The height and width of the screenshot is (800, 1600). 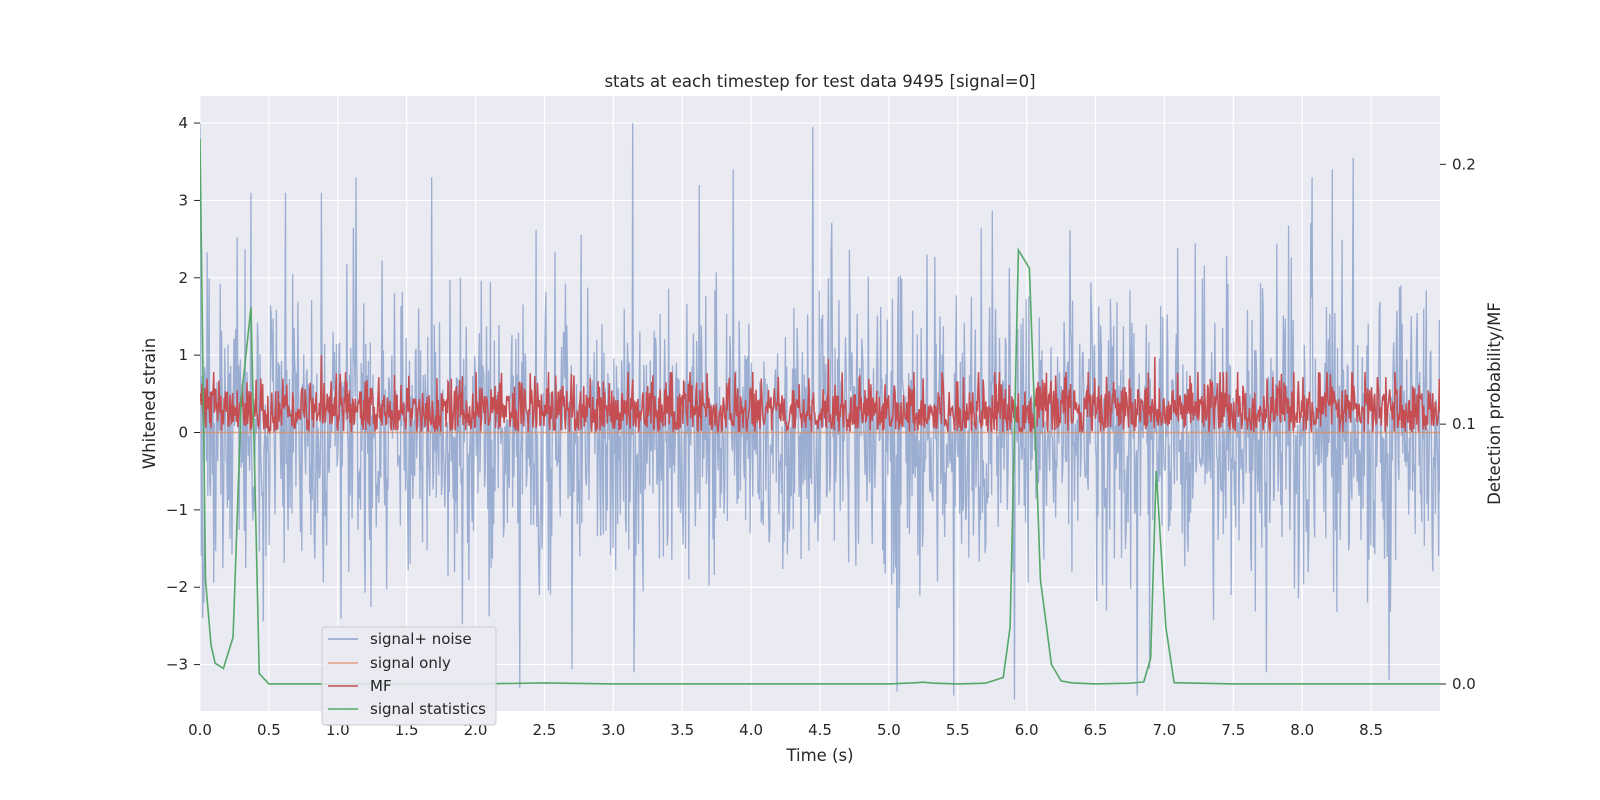 What do you see at coordinates (1494, 403) in the screenshot?
I see `y-axis-right-label: Detection probability/MF` at bounding box center [1494, 403].